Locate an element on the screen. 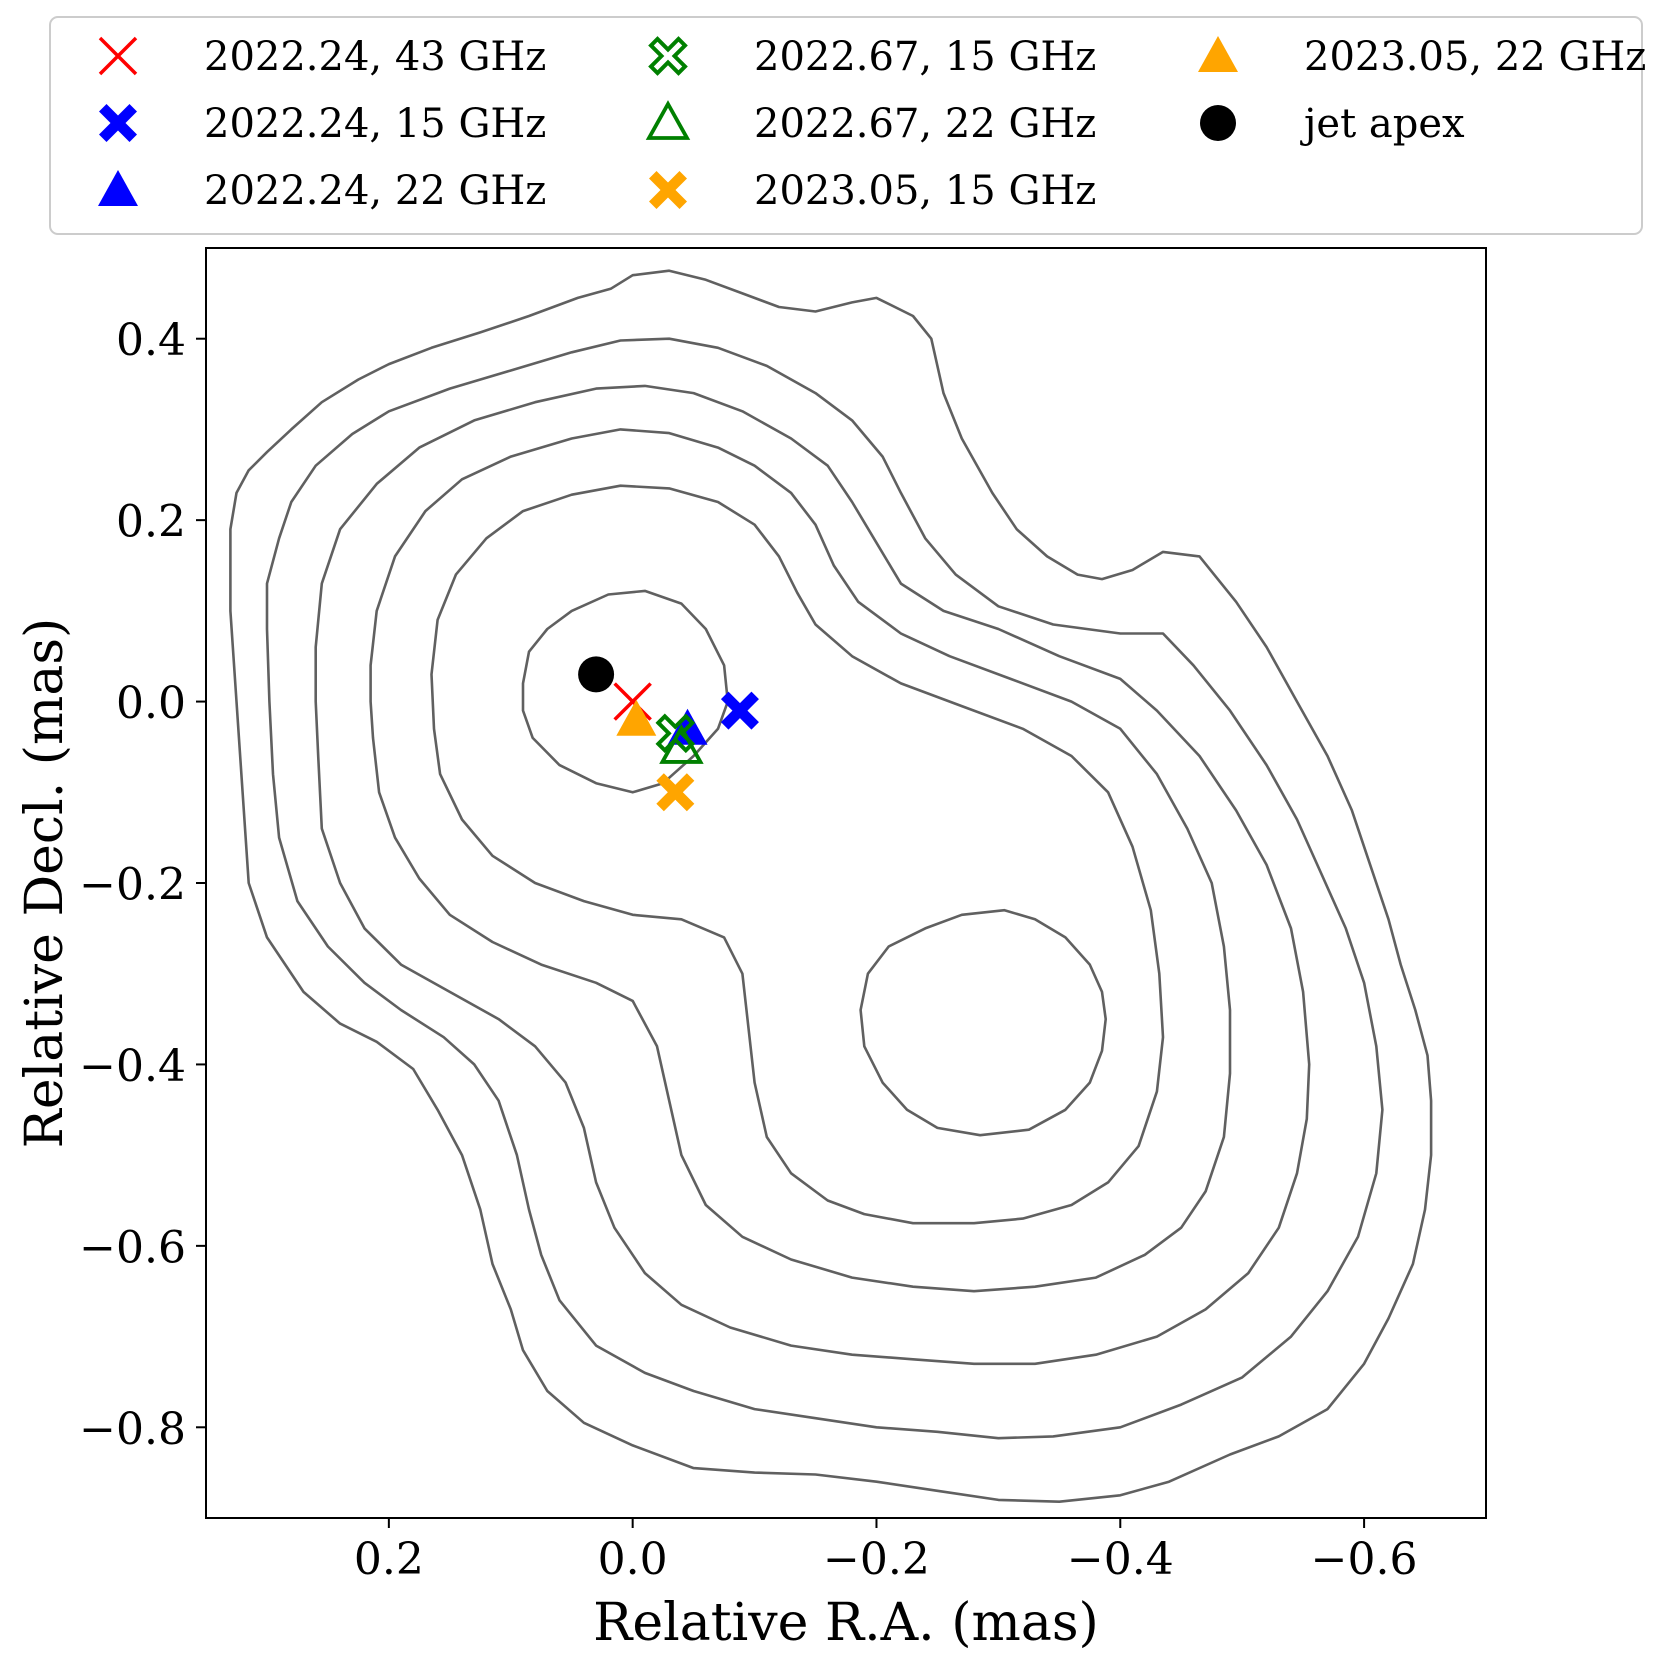 The height and width of the screenshot is (1671, 1661). legend-entry: 2023.05, 22 GHz is located at coordinates (1422, 57).